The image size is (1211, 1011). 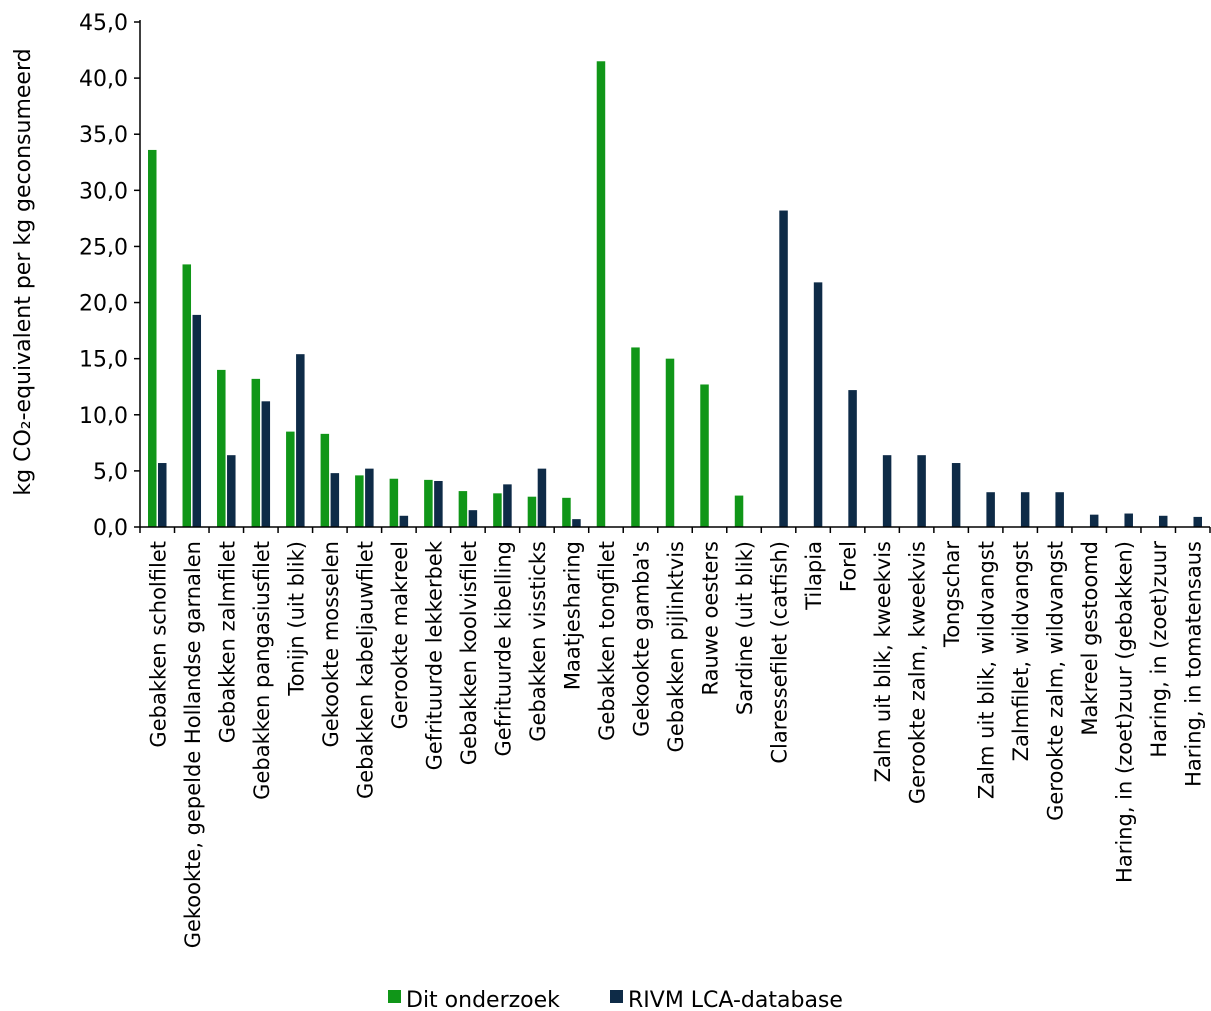 What do you see at coordinates (883, 661) in the screenshot?
I see `category-label: Zalm uit blik, kweekvis` at bounding box center [883, 661].